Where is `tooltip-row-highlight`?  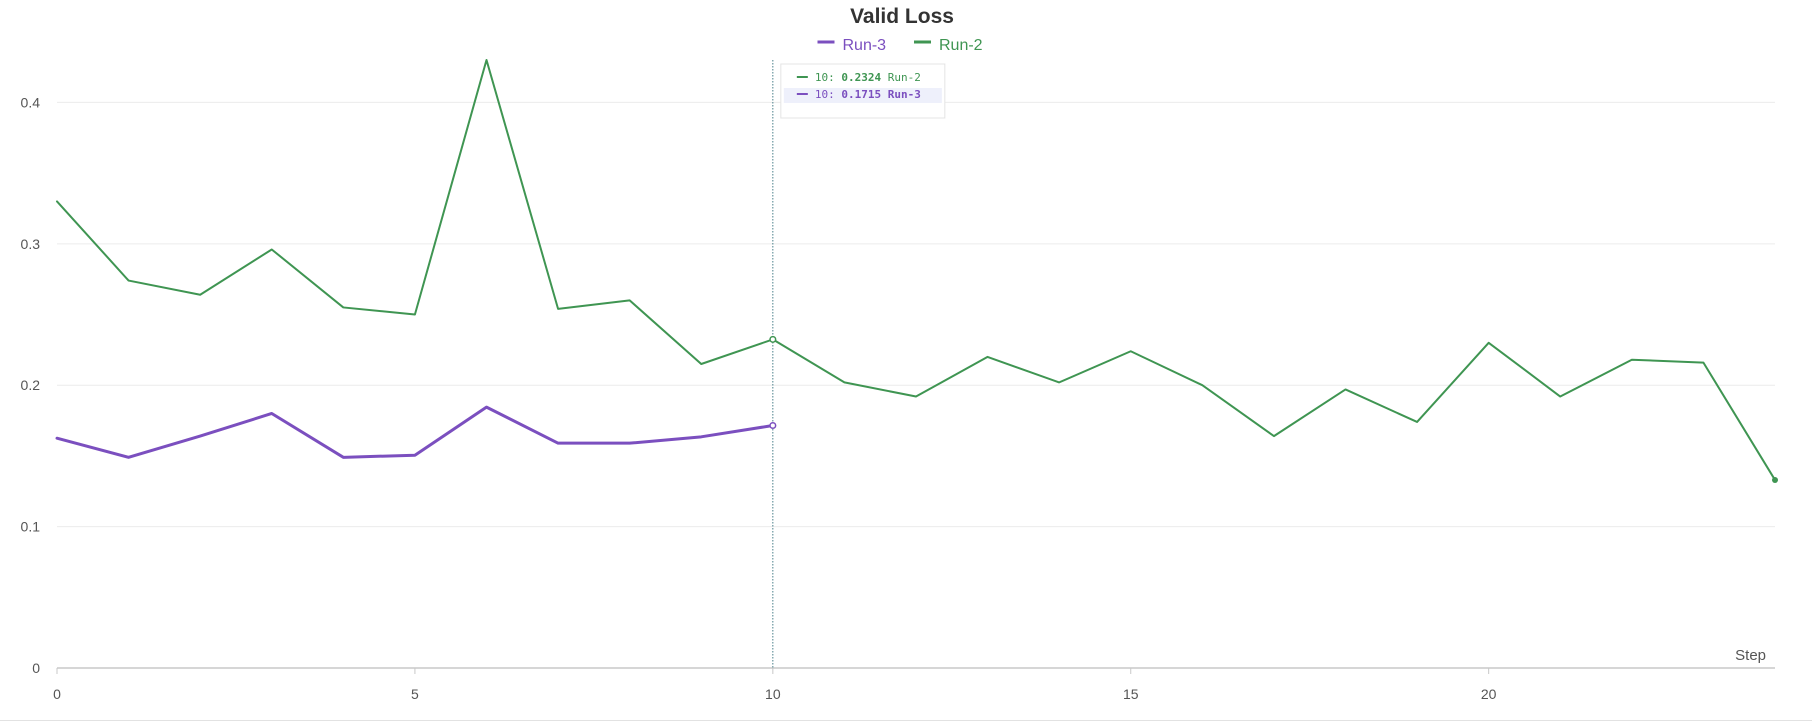
tooltip-row-highlight is located at coordinates (862, 95).